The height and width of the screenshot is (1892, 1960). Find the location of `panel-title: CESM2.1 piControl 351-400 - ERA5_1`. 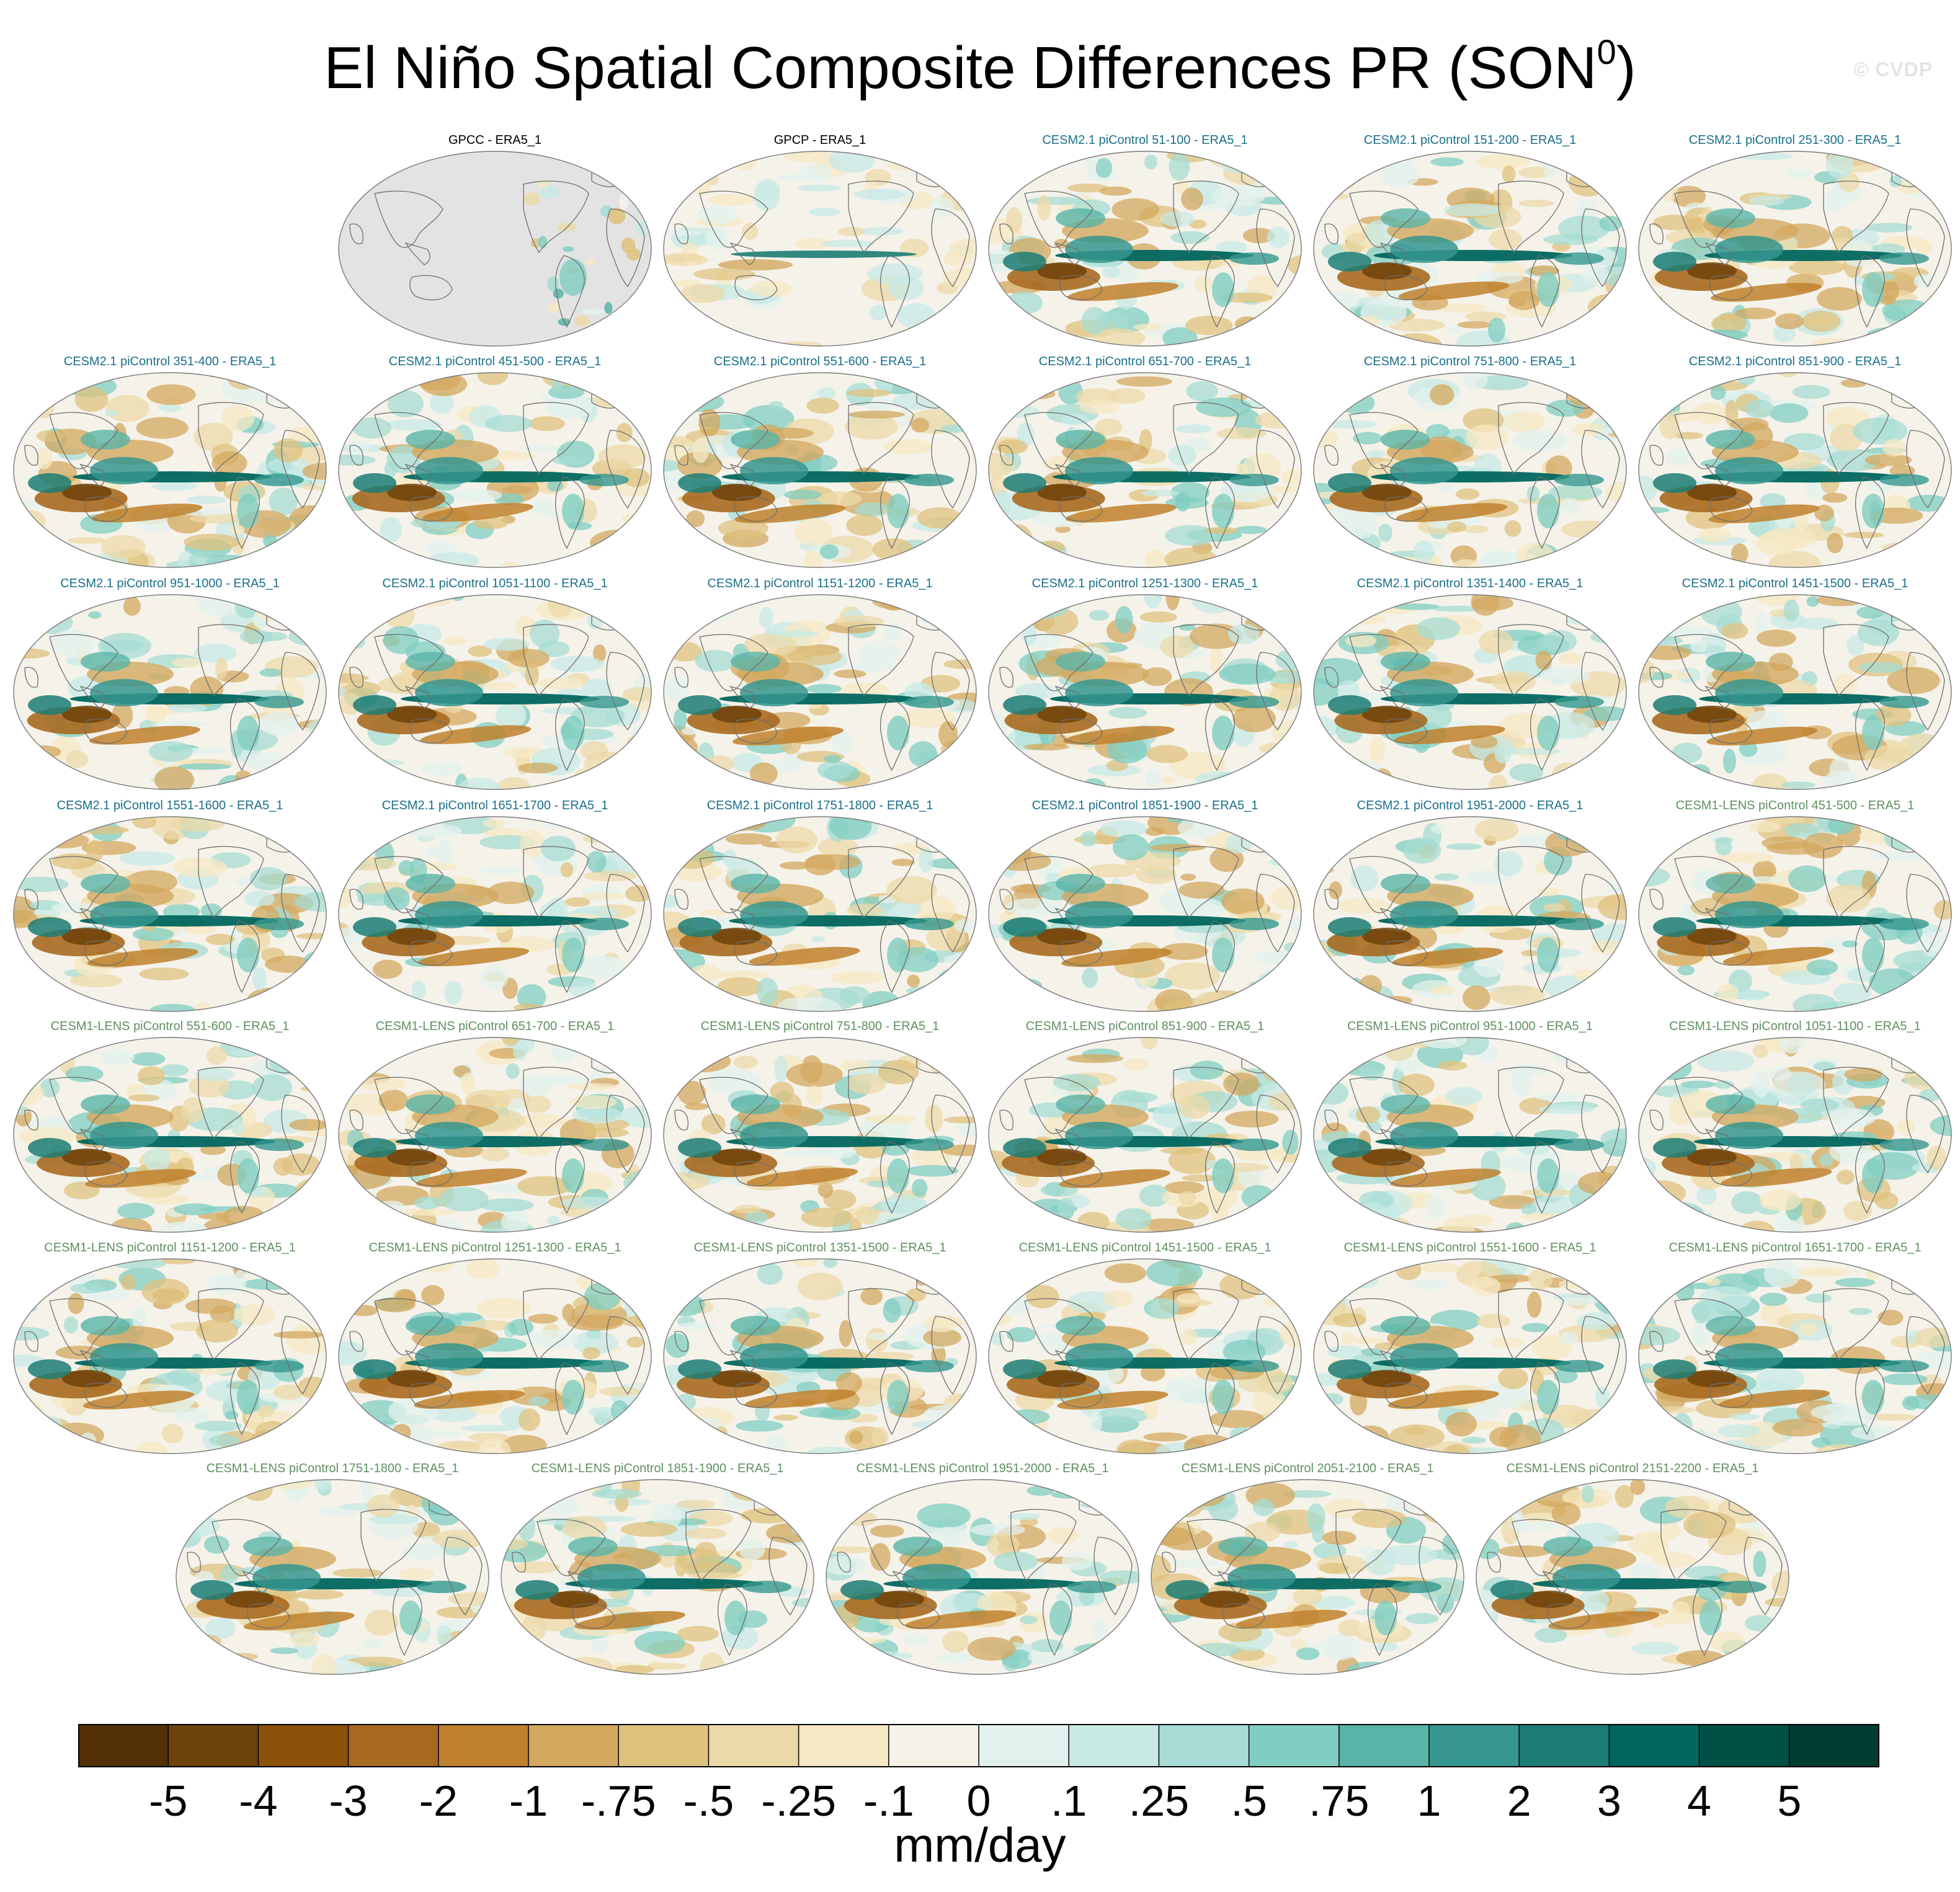

panel-title: CESM2.1 piControl 351-400 - ERA5_1 is located at coordinates (170, 361).